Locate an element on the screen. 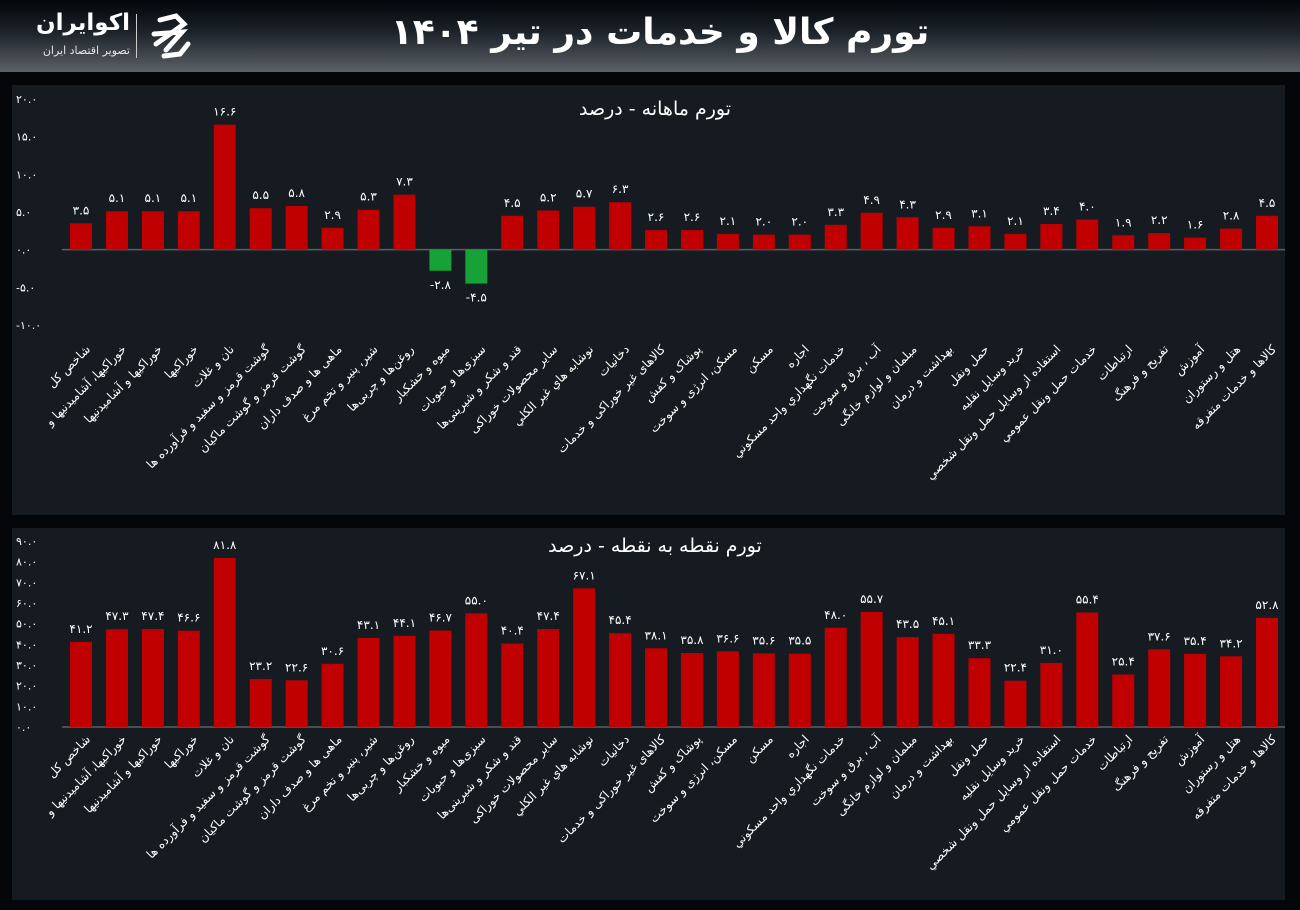 The height and width of the screenshot is (910, 1300). data-label: ۲.۹ is located at coordinates (332, 215).